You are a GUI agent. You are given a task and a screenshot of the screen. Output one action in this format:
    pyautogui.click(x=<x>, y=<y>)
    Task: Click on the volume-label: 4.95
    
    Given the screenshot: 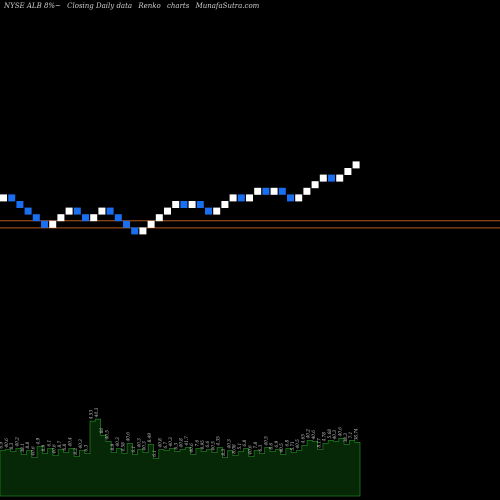 What is the action you would take?
    pyautogui.click(x=202, y=445)
    